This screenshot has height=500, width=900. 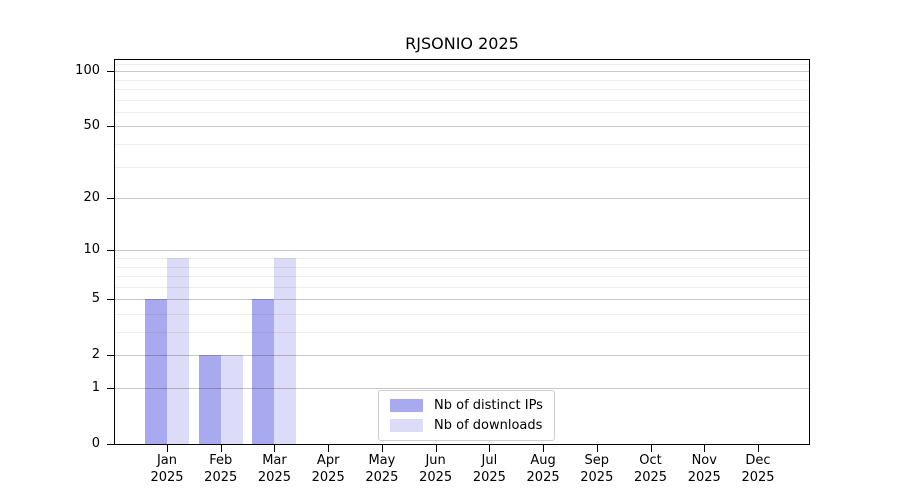 I want to click on bar-feb-downloads, so click(x=231, y=399).